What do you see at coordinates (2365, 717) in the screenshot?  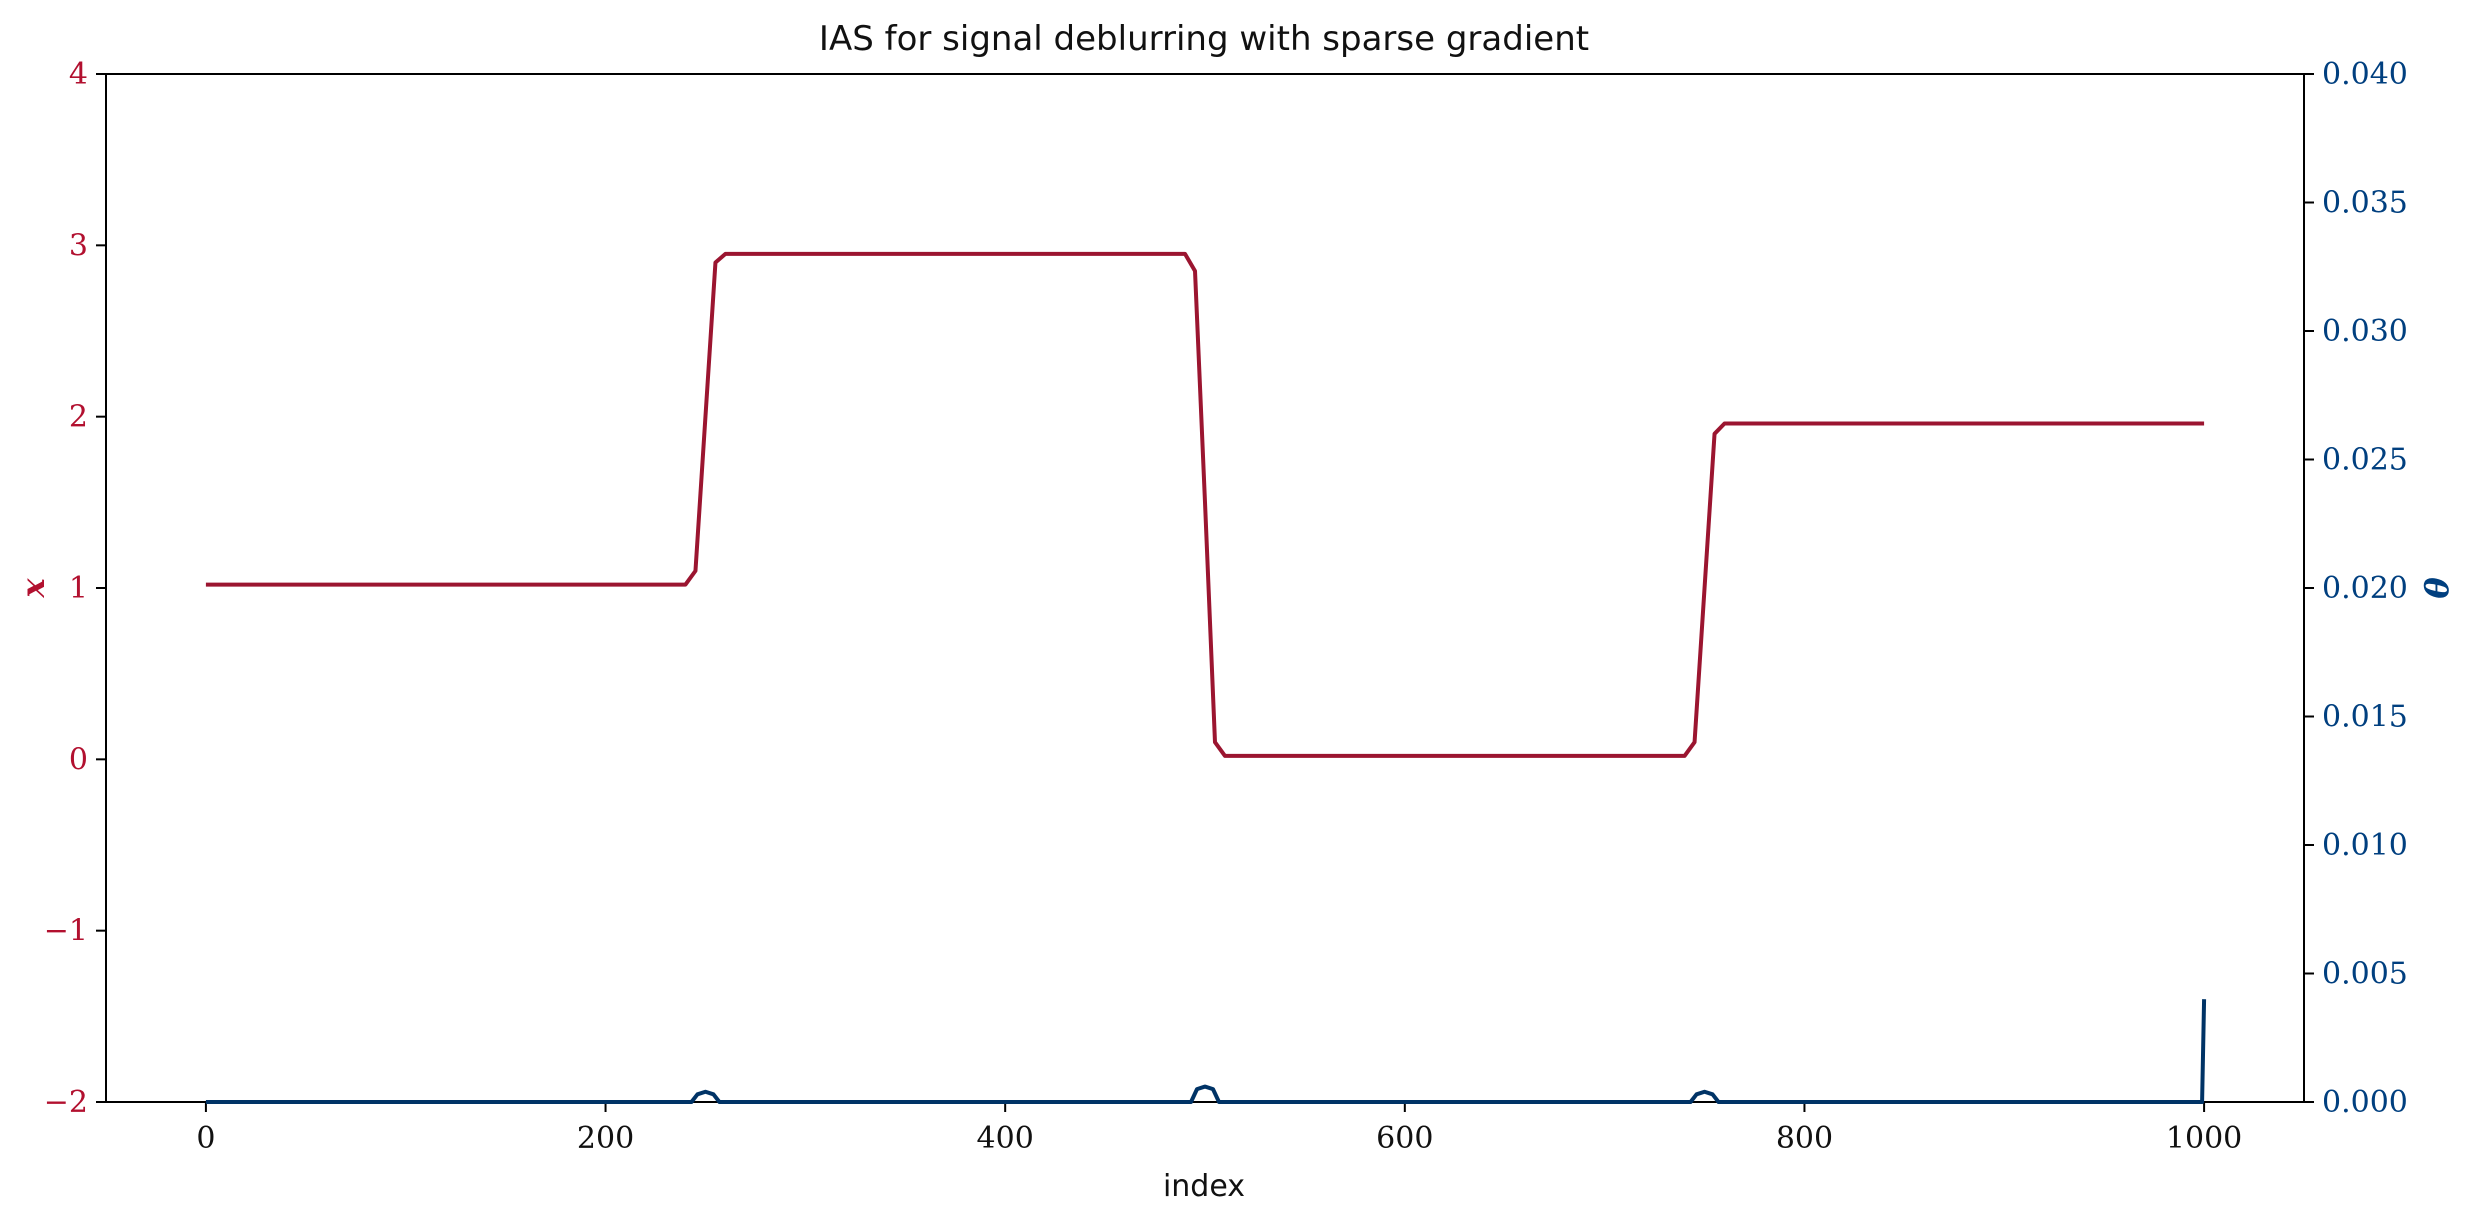 I see `right-y-tick-label: 0.015` at bounding box center [2365, 717].